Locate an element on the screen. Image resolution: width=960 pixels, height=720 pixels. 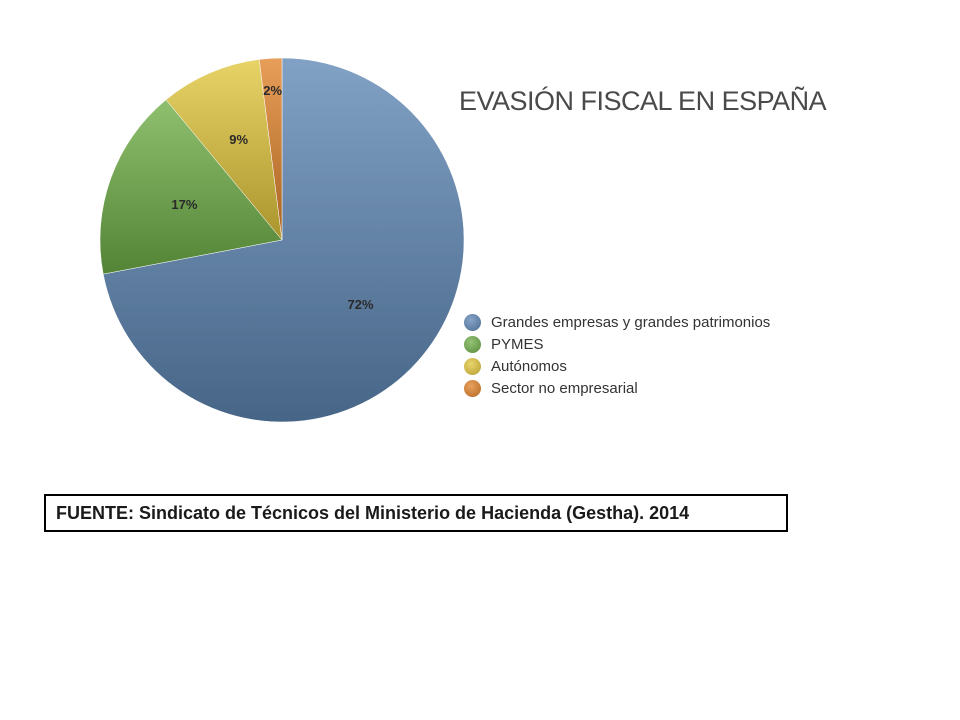
legend-label: Autónomos is located at coordinates (529, 366).